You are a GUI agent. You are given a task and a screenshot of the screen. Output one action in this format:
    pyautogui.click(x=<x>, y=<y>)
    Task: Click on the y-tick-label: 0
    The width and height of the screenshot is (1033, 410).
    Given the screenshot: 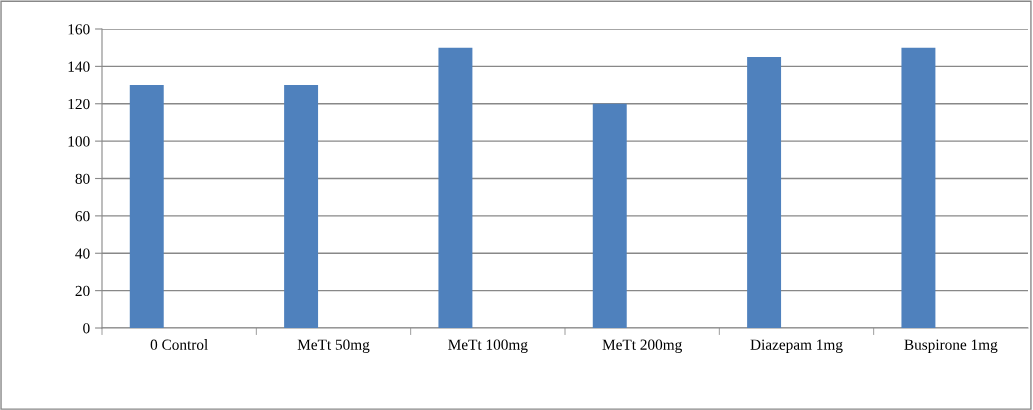 What is the action you would take?
    pyautogui.click(x=86, y=328)
    